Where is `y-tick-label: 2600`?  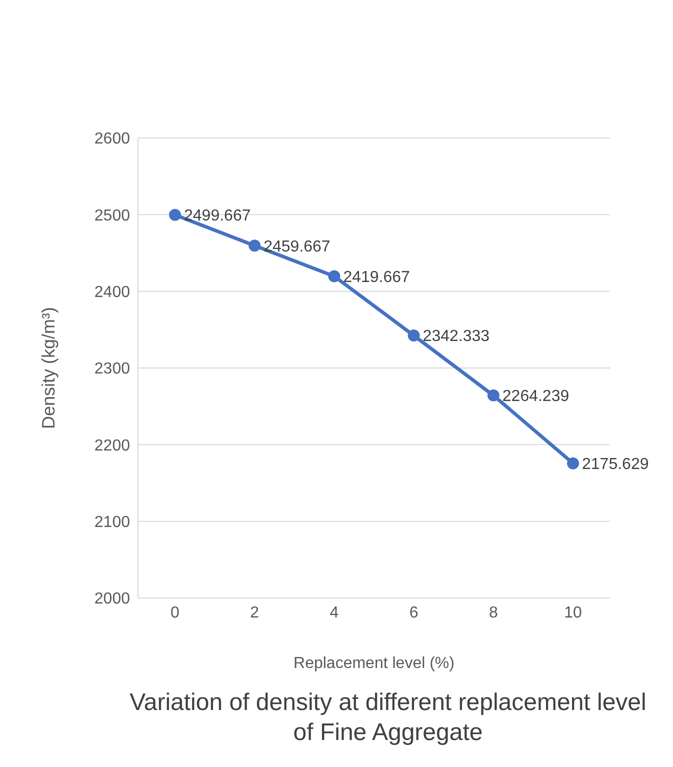
y-tick-label: 2600 is located at coordinates (112, 139).